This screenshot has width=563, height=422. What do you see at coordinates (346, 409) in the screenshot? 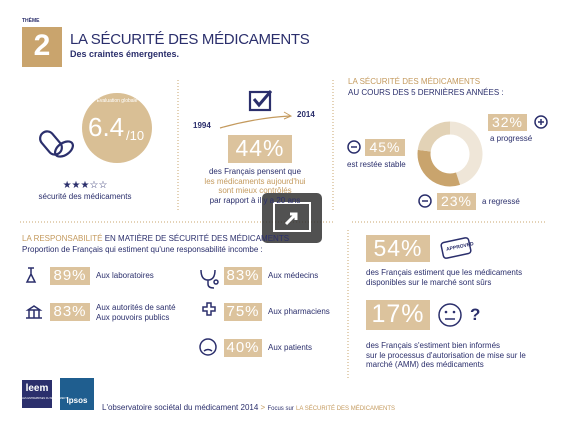
I see `footer-topic: LA SÉCURITÉ DES MÉDICAMENTS` at bounding box center [346, 409].